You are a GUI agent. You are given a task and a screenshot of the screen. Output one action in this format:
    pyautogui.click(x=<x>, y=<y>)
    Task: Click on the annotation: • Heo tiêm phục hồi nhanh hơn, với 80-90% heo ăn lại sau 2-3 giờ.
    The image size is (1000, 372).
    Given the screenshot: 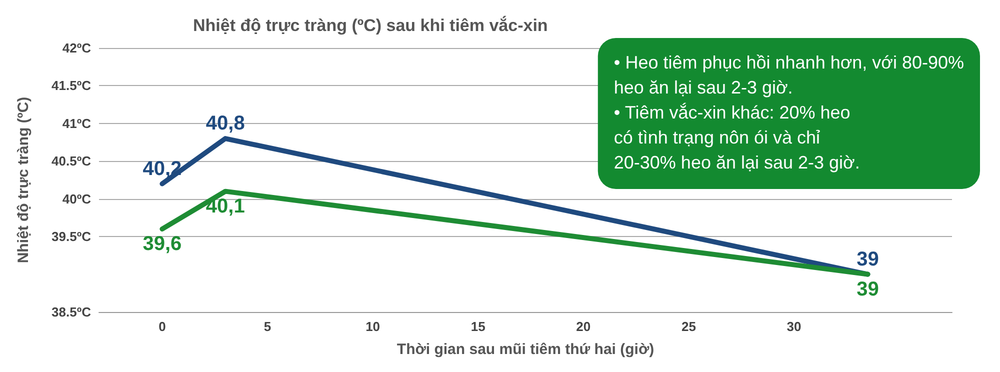 What is the action you would take?
    pyautogui.click(x=789, y=75)
    